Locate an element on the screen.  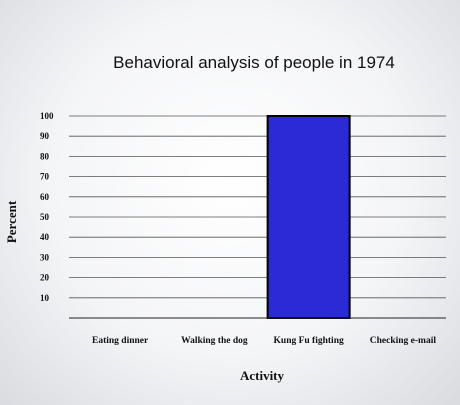
y-tick-labels: 10 20 30 40 50 60 70 80 90 100 is located at coordinates (47, 207).